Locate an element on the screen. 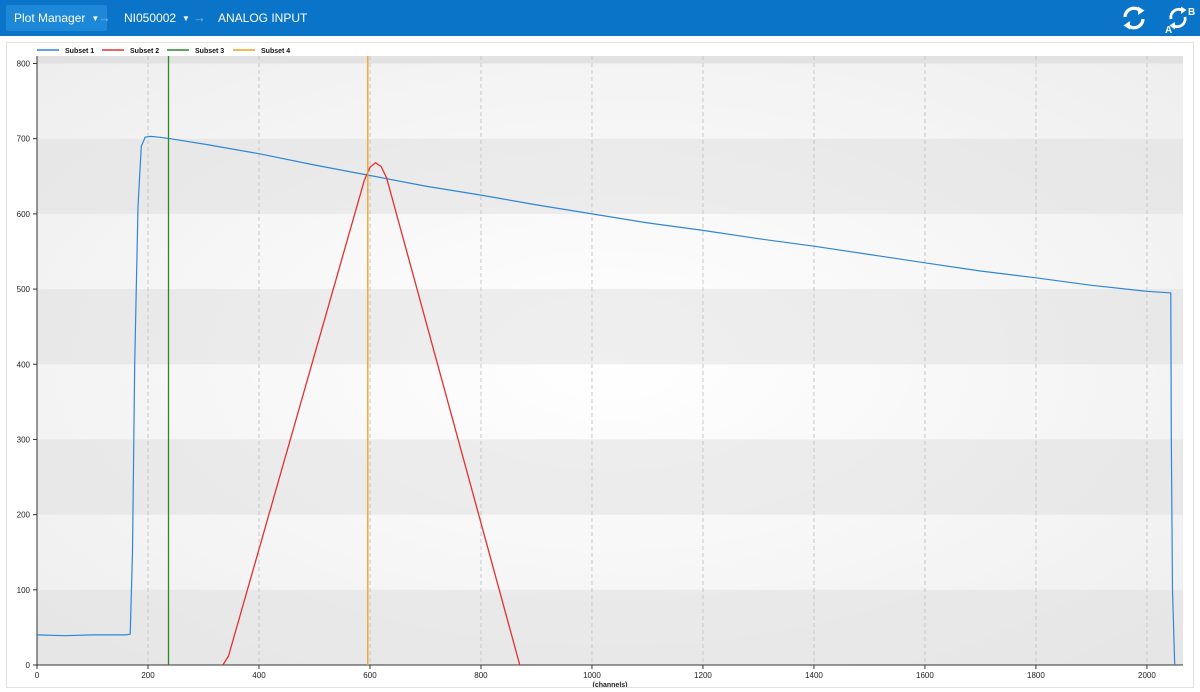  breadcrumb-plot-manager: Plot Manager ▼ is located at coordinates (57, 18).